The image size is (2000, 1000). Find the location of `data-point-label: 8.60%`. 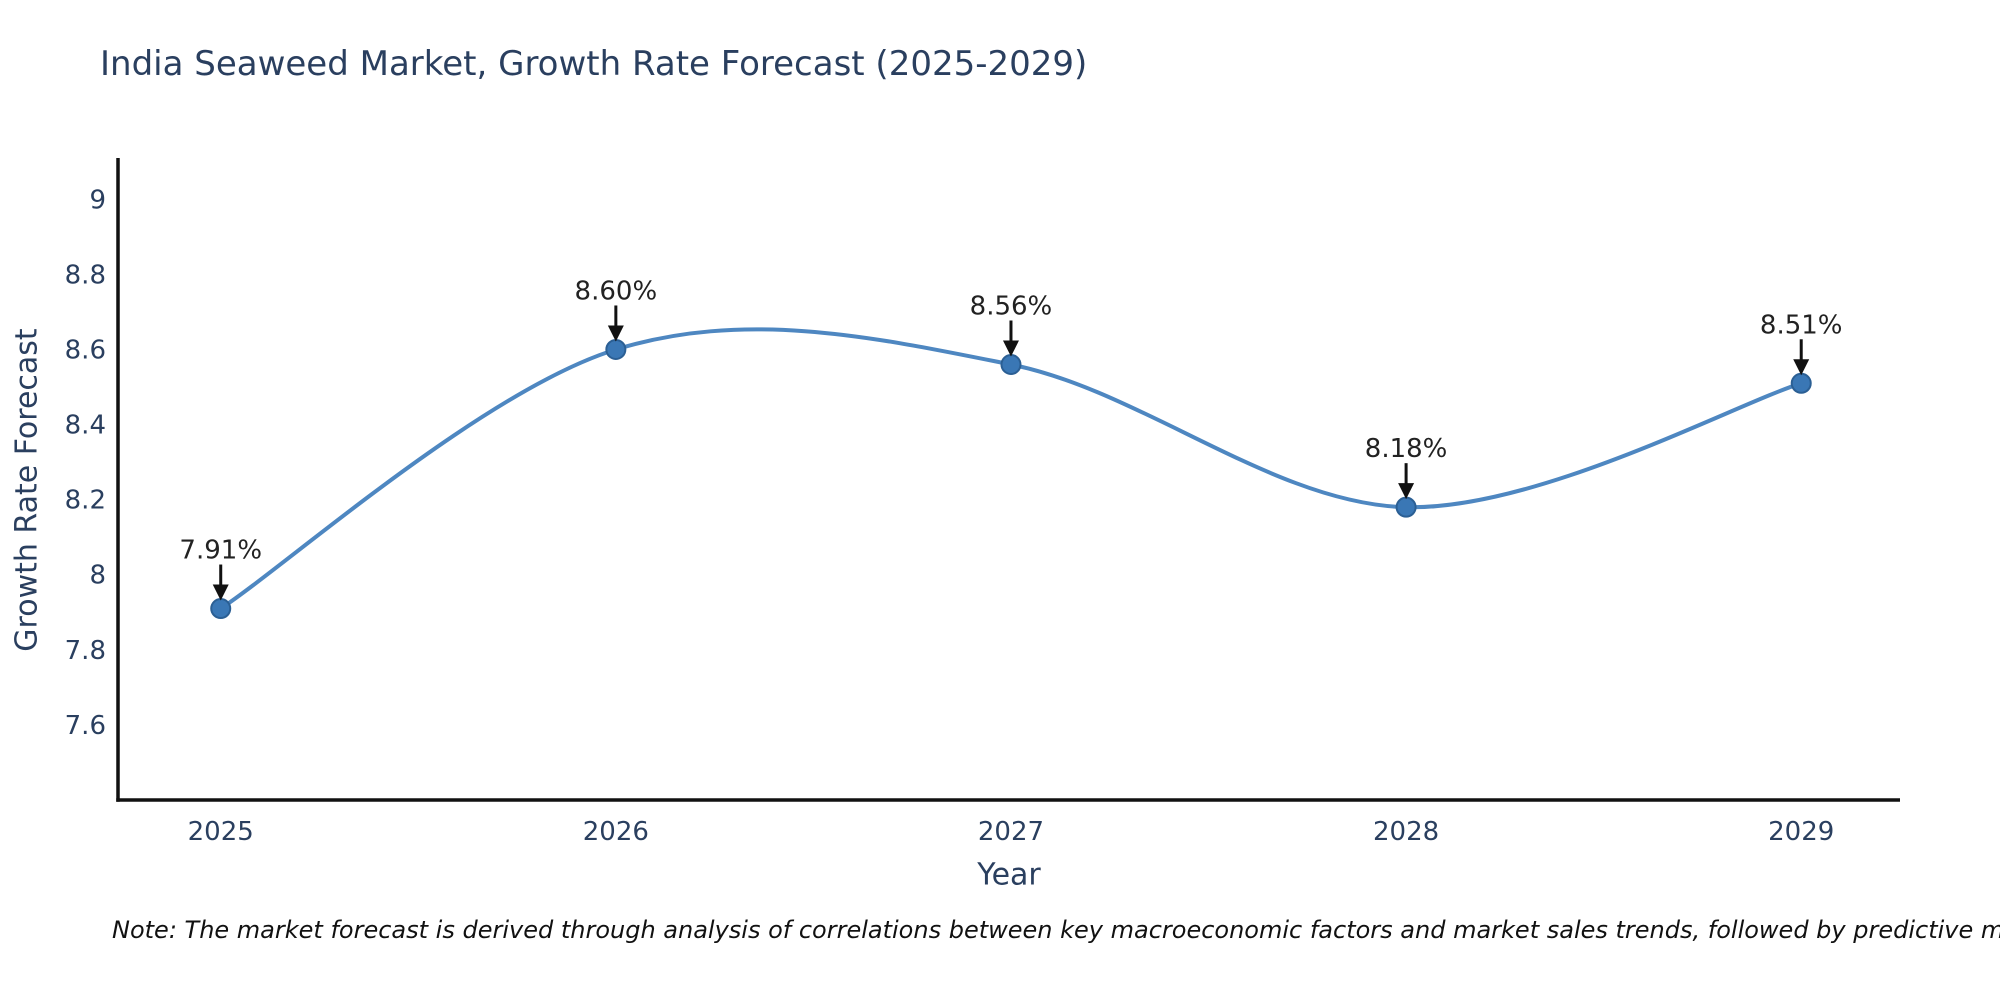

data-point-label: 8.60% is located at coordinates (616, 291).